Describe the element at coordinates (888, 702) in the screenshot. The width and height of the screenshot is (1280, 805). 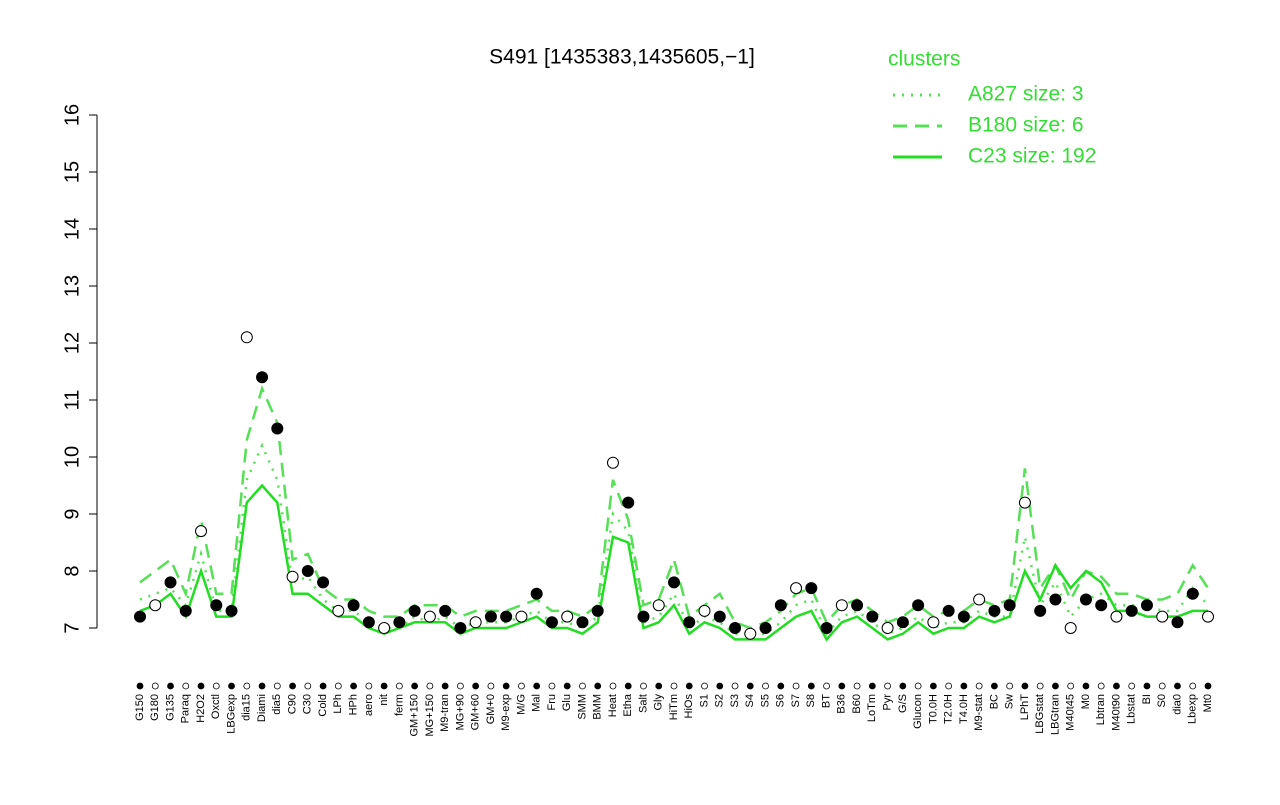
I see `x-tick-label: Pyr` at that location.